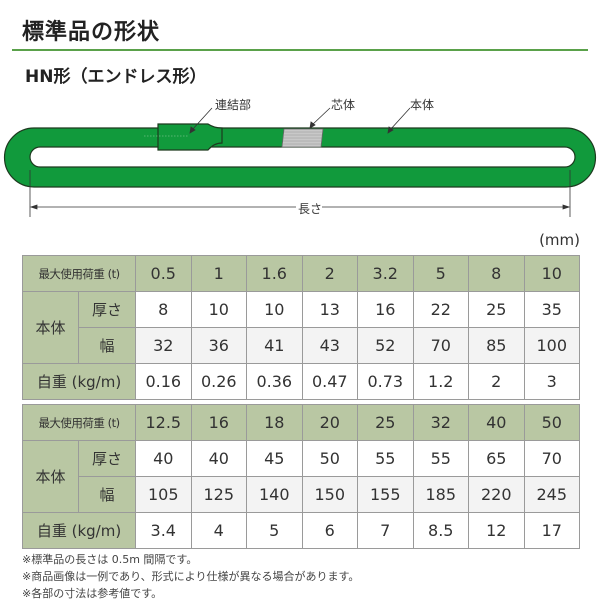  What do you see at coordinates (552, 309) in the screenshot?
I see `thickness-cell: 35` at bounding box center [552, 309].